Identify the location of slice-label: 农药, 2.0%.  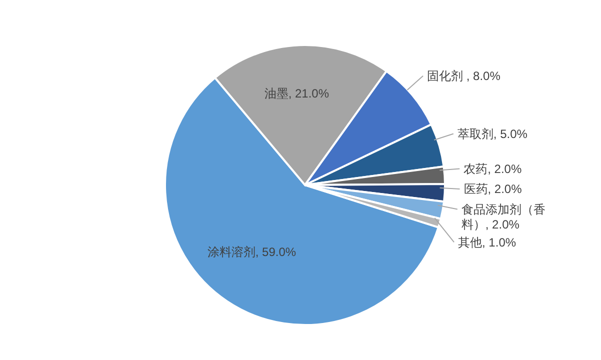
(493, 169).